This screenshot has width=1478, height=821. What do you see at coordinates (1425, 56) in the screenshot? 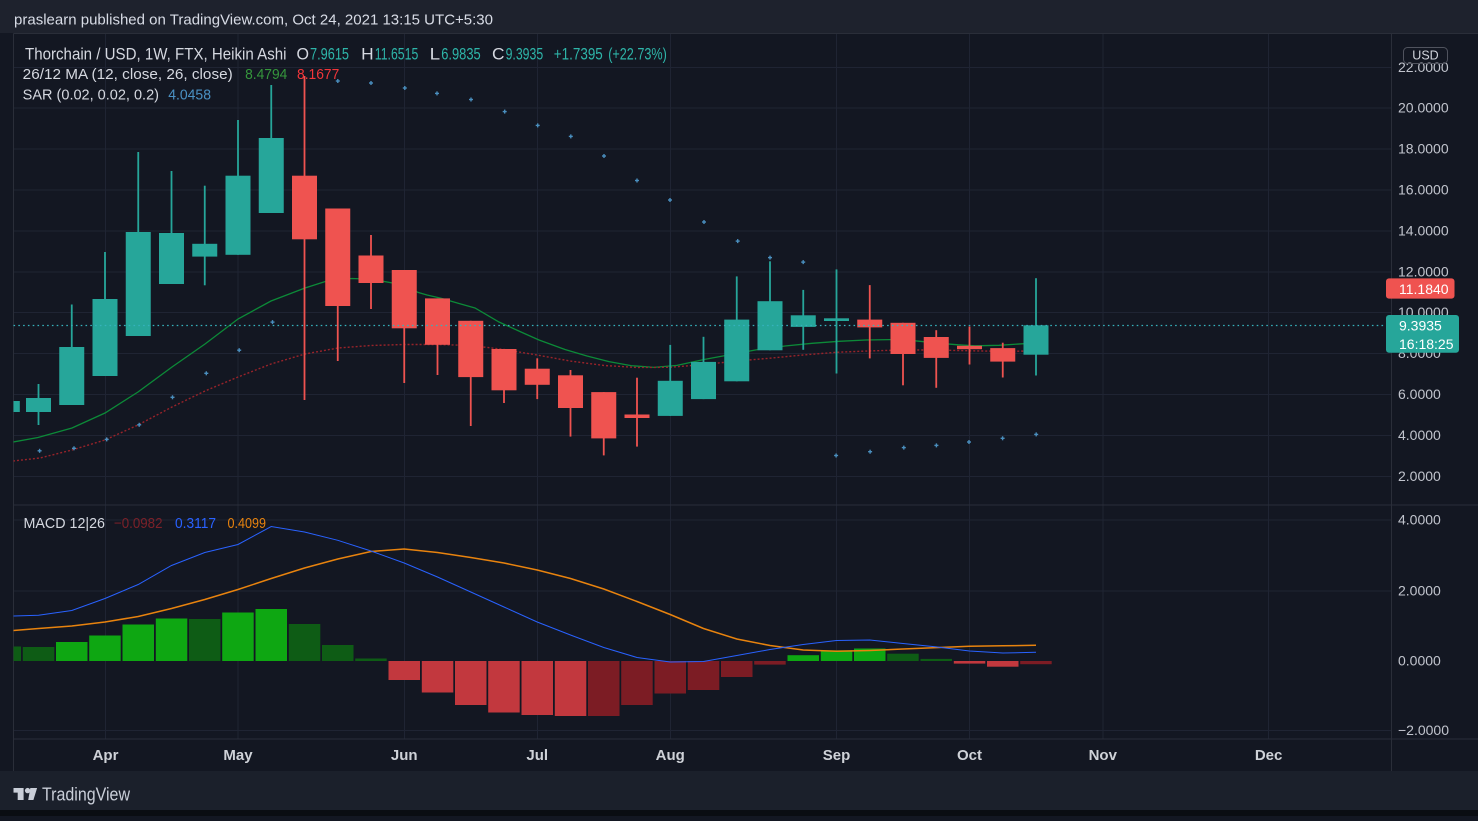
I see `svg-text: USD` at bounding box center [1425, 56].